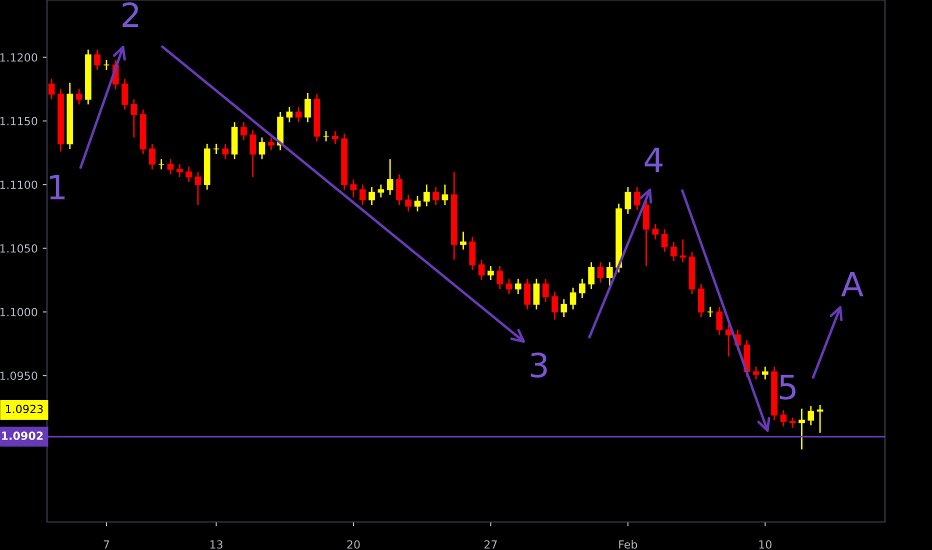  I want to click on annotation: 4, so click(653, 160).